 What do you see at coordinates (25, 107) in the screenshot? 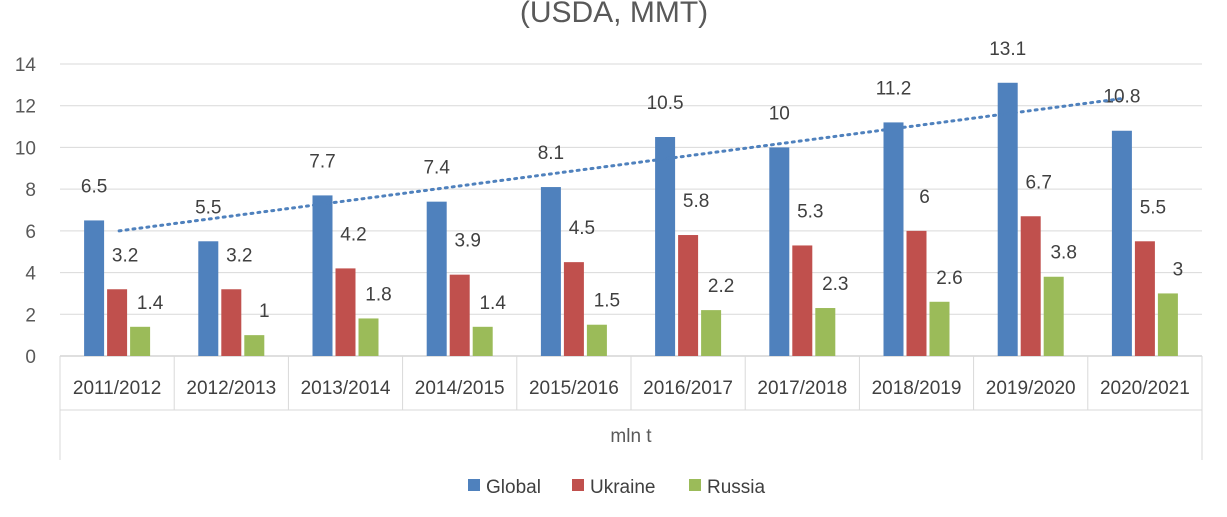
I see `y-tick-label: 12` at bounding box center [25, 107].